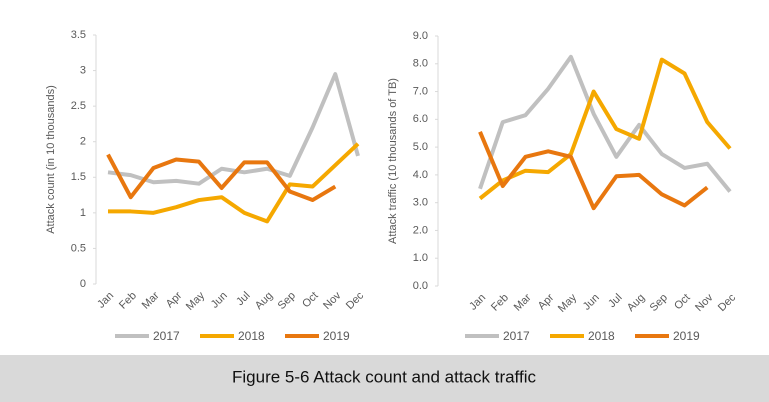  I want to click on y-tick-label: 2.0, so click(420, 230).